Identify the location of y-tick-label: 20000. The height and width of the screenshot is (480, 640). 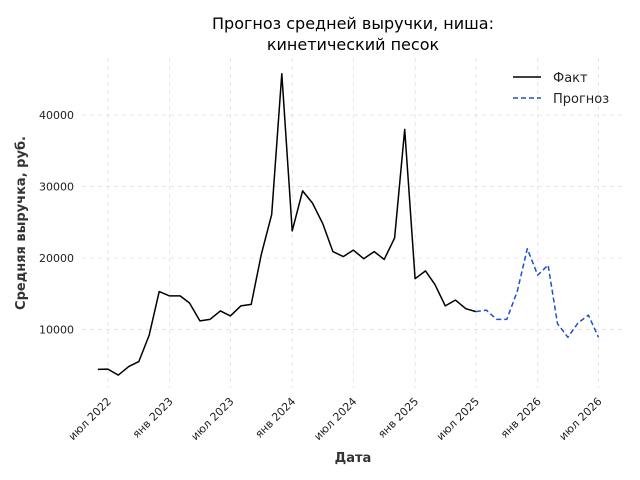
(56, 258).